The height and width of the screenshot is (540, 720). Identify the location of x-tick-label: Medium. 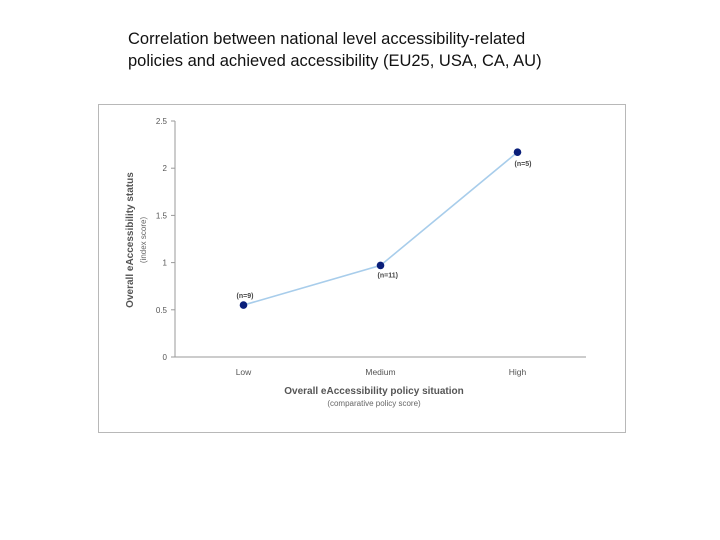
(380, 372).